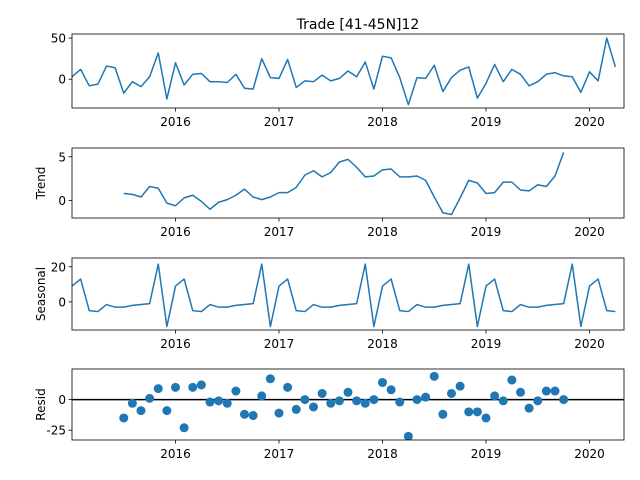  I want to click on resid-axes-frame, so click(348, 404).